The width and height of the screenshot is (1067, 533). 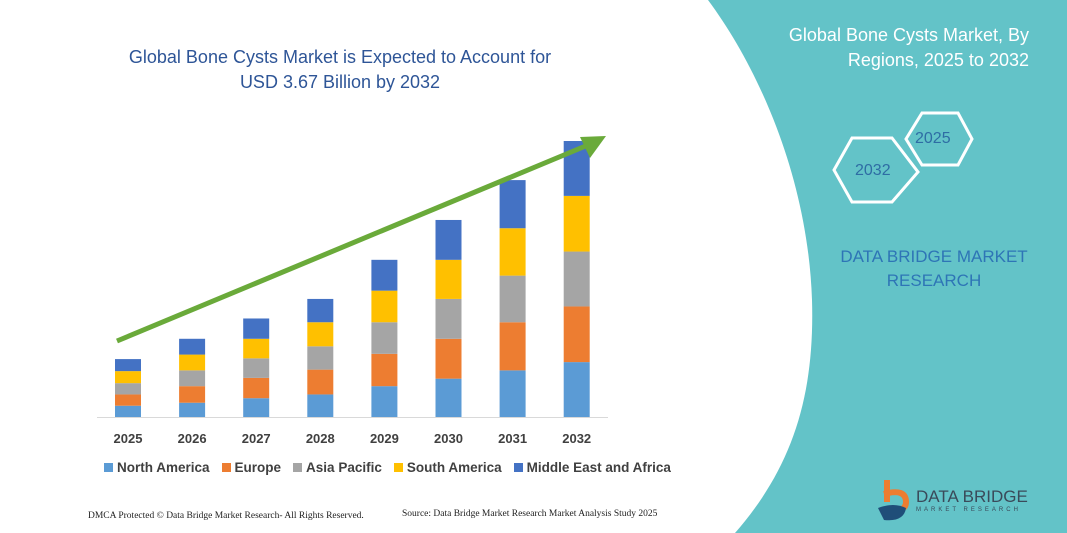 I want to click on legend-item: Europe, so click(x=251, y=467).